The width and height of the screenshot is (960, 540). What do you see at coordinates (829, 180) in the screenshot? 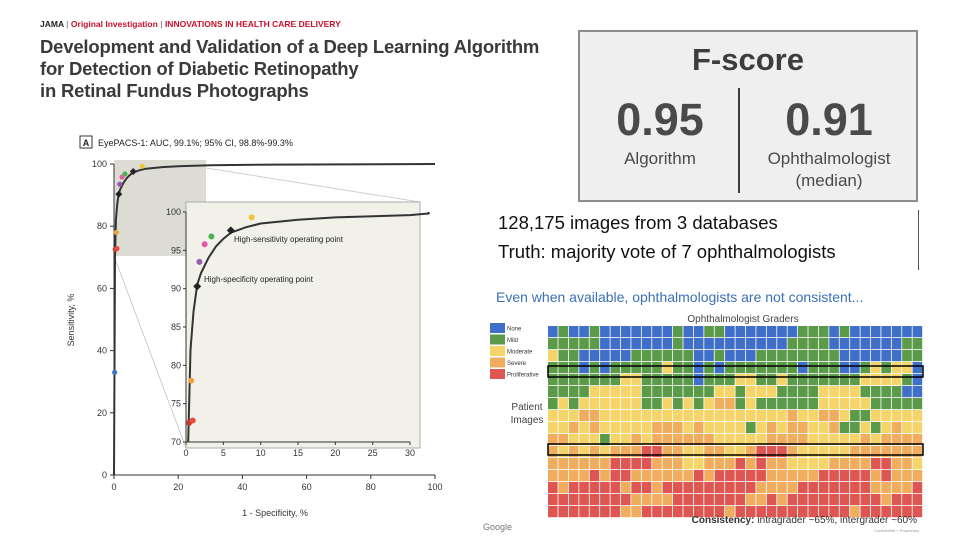
I see `ophthalmologist-sublabel: (median)` at bounding box center [829, 180].